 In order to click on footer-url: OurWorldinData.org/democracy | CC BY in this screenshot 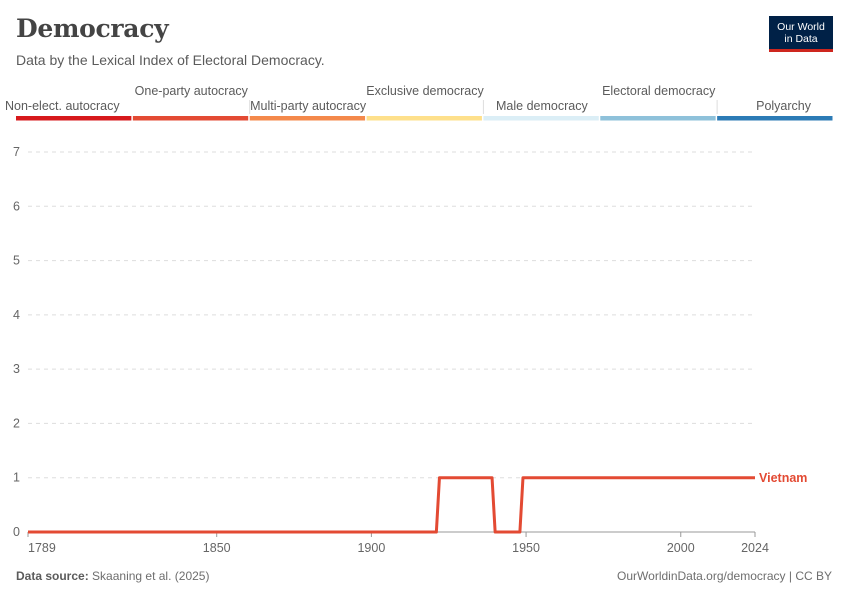, I will do `click(724, 576)`.